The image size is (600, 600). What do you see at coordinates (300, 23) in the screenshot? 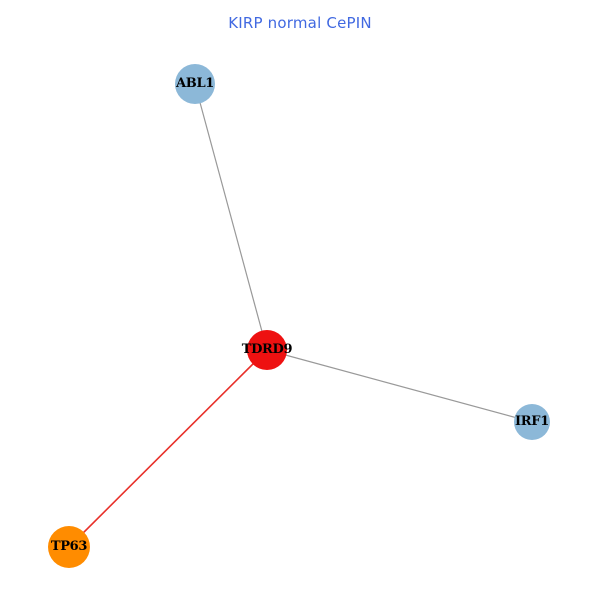
I see `page-title: KIRP normal CePIN` at bounding box center [300, 23].